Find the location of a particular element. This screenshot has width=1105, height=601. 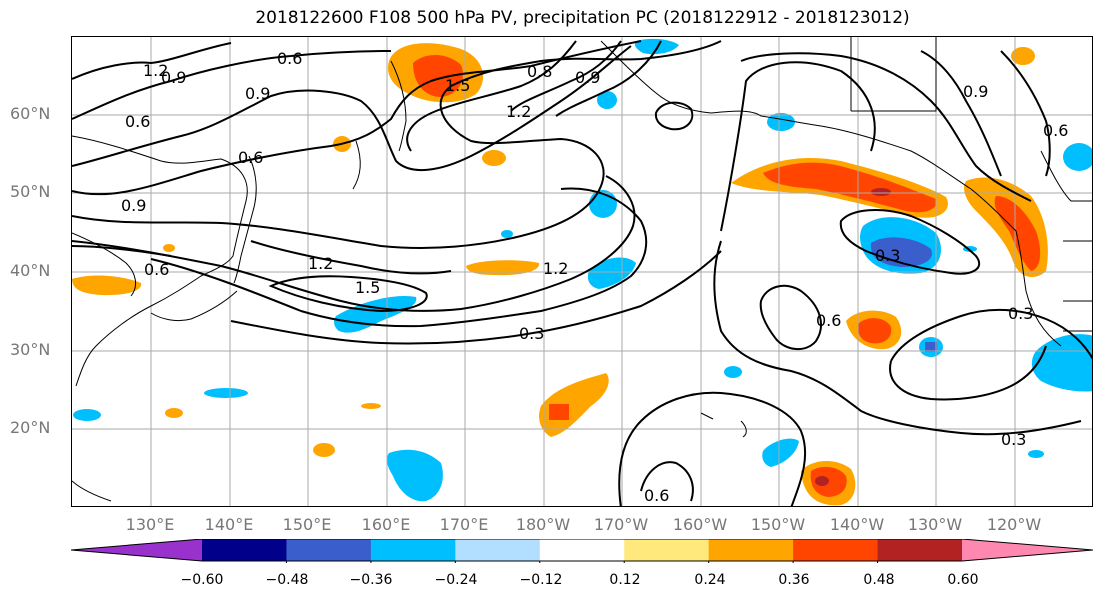

lat-label-50n: 50°N is located at coordinates (30, 191).